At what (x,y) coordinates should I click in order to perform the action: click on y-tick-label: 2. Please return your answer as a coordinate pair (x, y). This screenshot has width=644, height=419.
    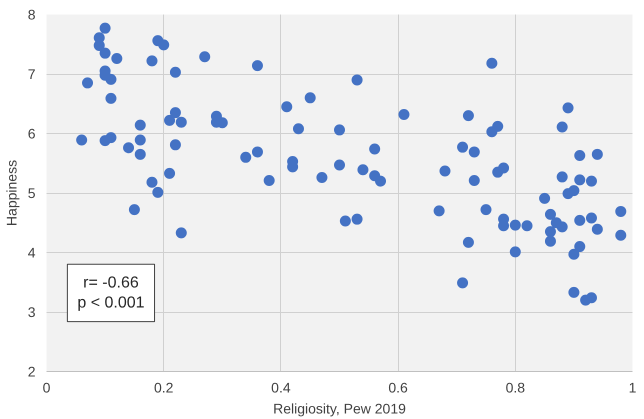
    Looking at the image, I should click on (32, 372).